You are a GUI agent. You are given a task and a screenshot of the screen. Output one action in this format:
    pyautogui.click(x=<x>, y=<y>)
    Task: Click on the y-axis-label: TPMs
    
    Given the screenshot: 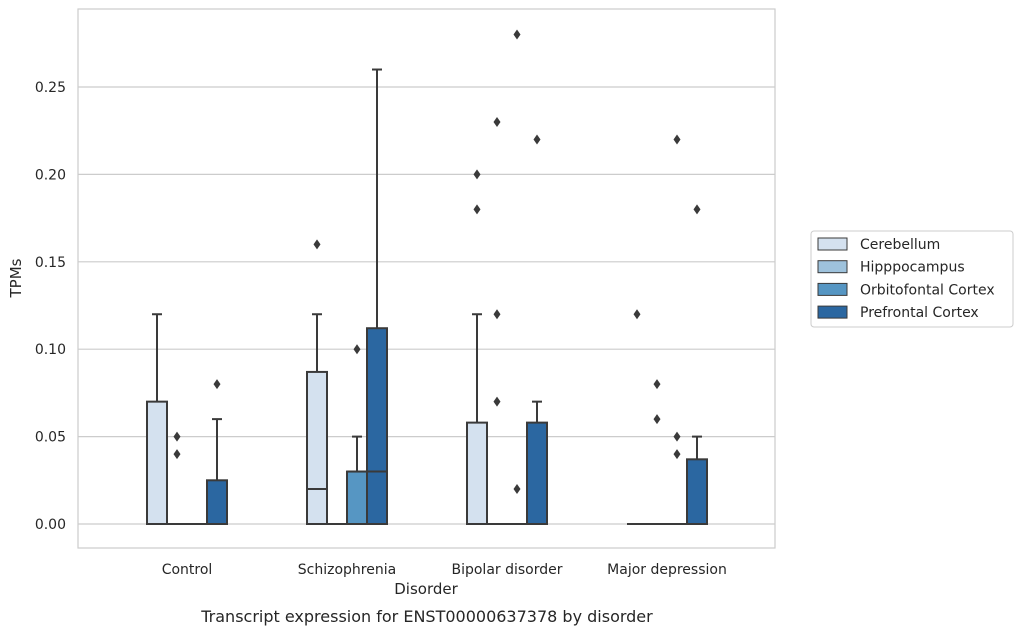 What is the action you would take?
    pyautogui.click(x=16, y=278)
    